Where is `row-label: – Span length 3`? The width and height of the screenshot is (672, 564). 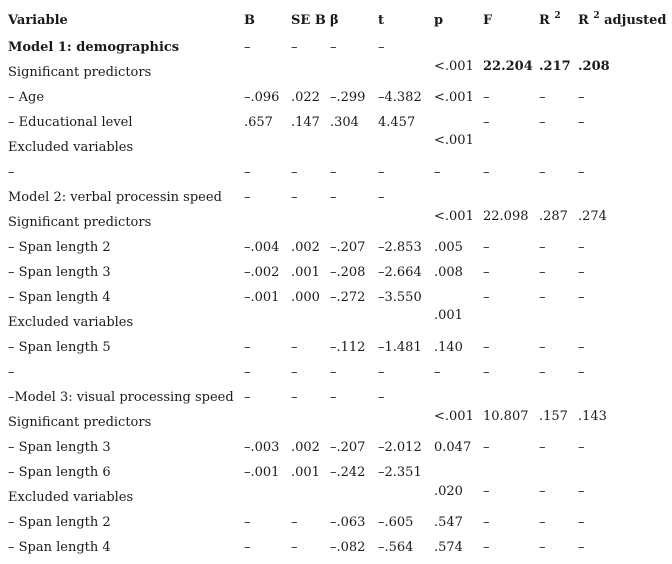 row-label: – Span length 3 is located at coordinates (59, 272).